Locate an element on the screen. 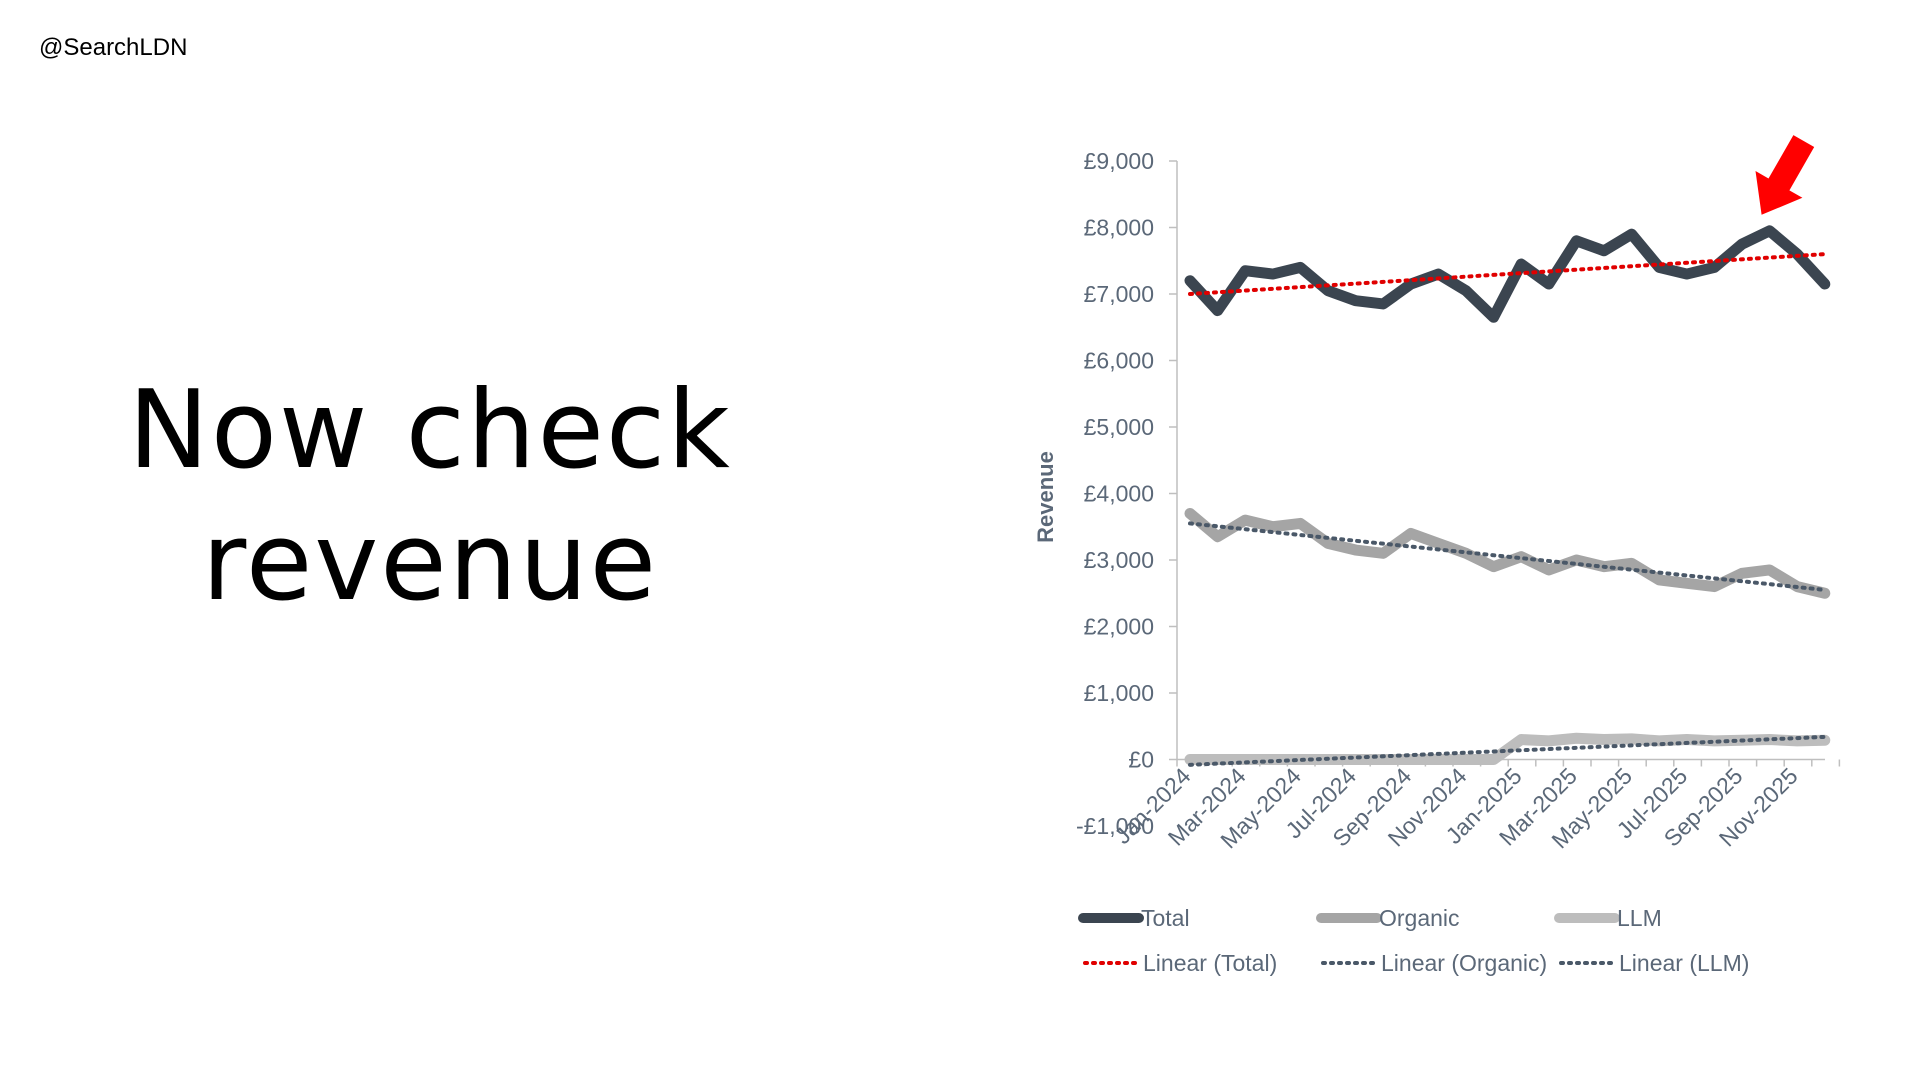  y-tick-label: £5,000 is located at coordinates (1119, 427).